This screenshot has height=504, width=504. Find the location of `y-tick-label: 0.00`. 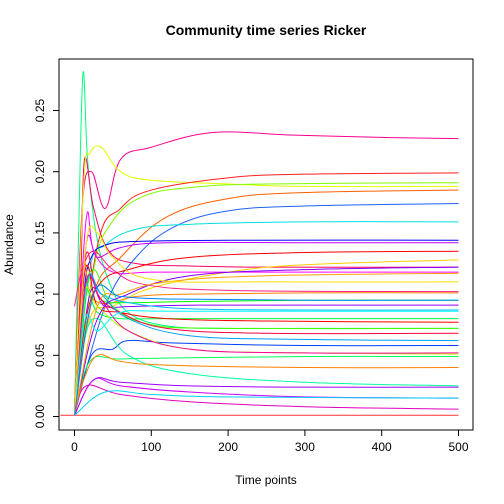

y-tick-label: 0.00 is located at coordinates (40, 416).